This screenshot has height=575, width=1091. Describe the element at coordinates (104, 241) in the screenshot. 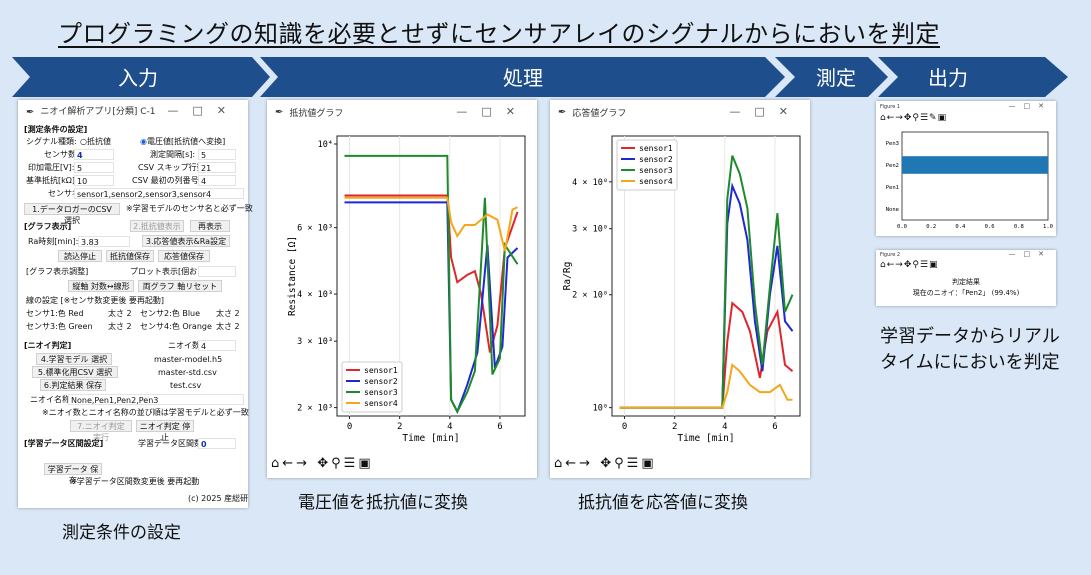

I see `ra-time-field: 3.83` at that location.